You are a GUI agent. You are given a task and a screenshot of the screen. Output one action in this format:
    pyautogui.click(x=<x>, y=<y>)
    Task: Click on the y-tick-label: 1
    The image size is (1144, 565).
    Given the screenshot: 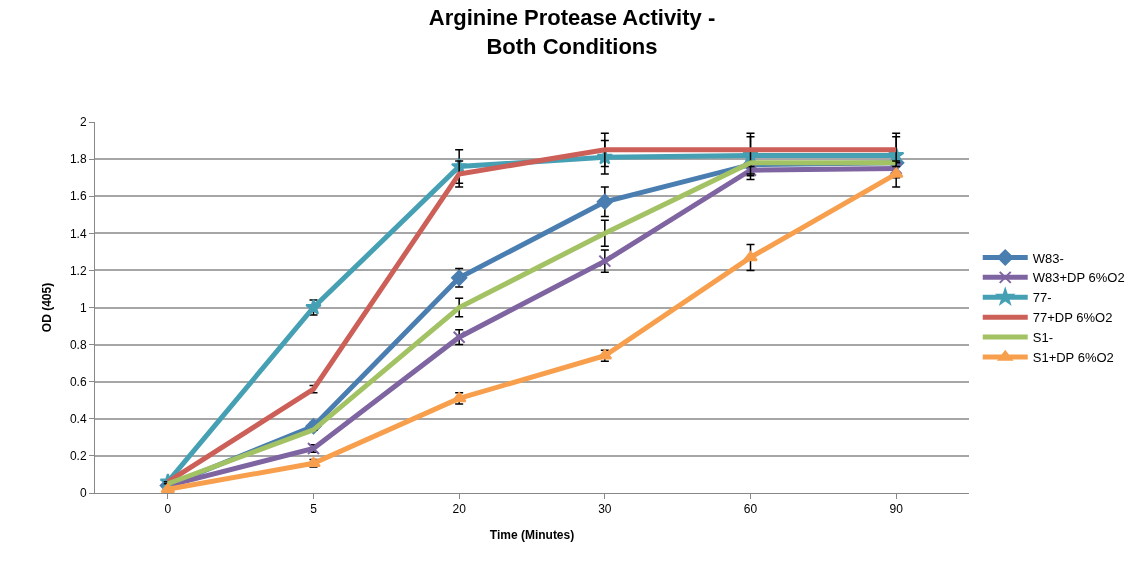 What is the action you would take?
    pyautogui.click(x=83, y=307)
    